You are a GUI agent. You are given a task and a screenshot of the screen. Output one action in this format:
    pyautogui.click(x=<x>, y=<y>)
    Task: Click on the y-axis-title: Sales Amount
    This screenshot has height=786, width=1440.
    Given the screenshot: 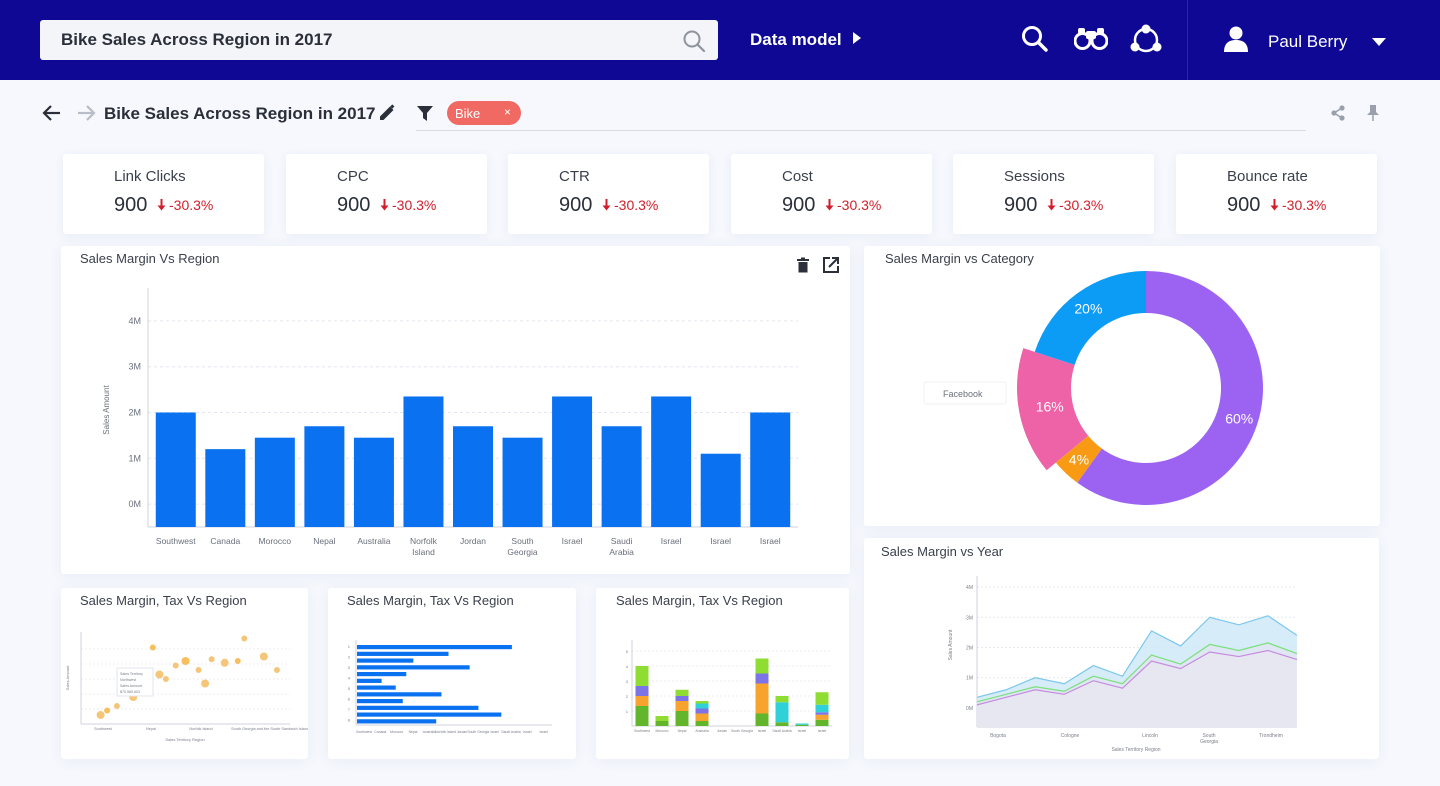 What is the action you would take?
    pyautogui.click(x=106, y=410)
    